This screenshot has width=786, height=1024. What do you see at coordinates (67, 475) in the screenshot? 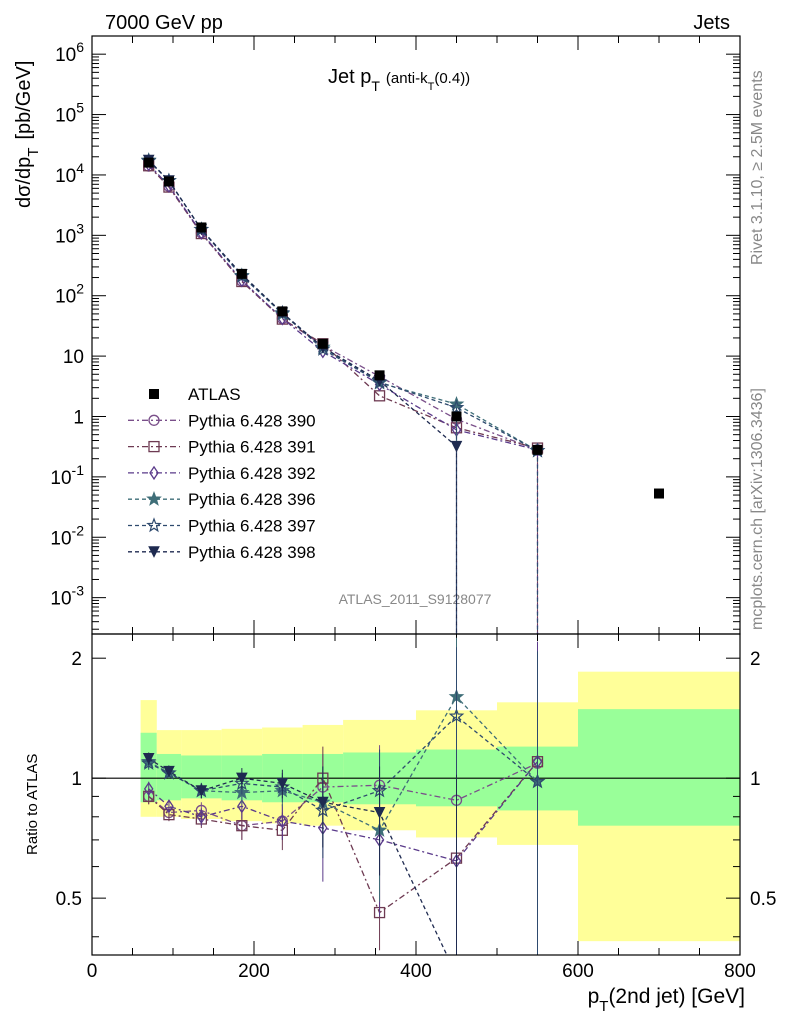
I see `ytick-label: 10⁻¹` at bounding box center [67, 475].